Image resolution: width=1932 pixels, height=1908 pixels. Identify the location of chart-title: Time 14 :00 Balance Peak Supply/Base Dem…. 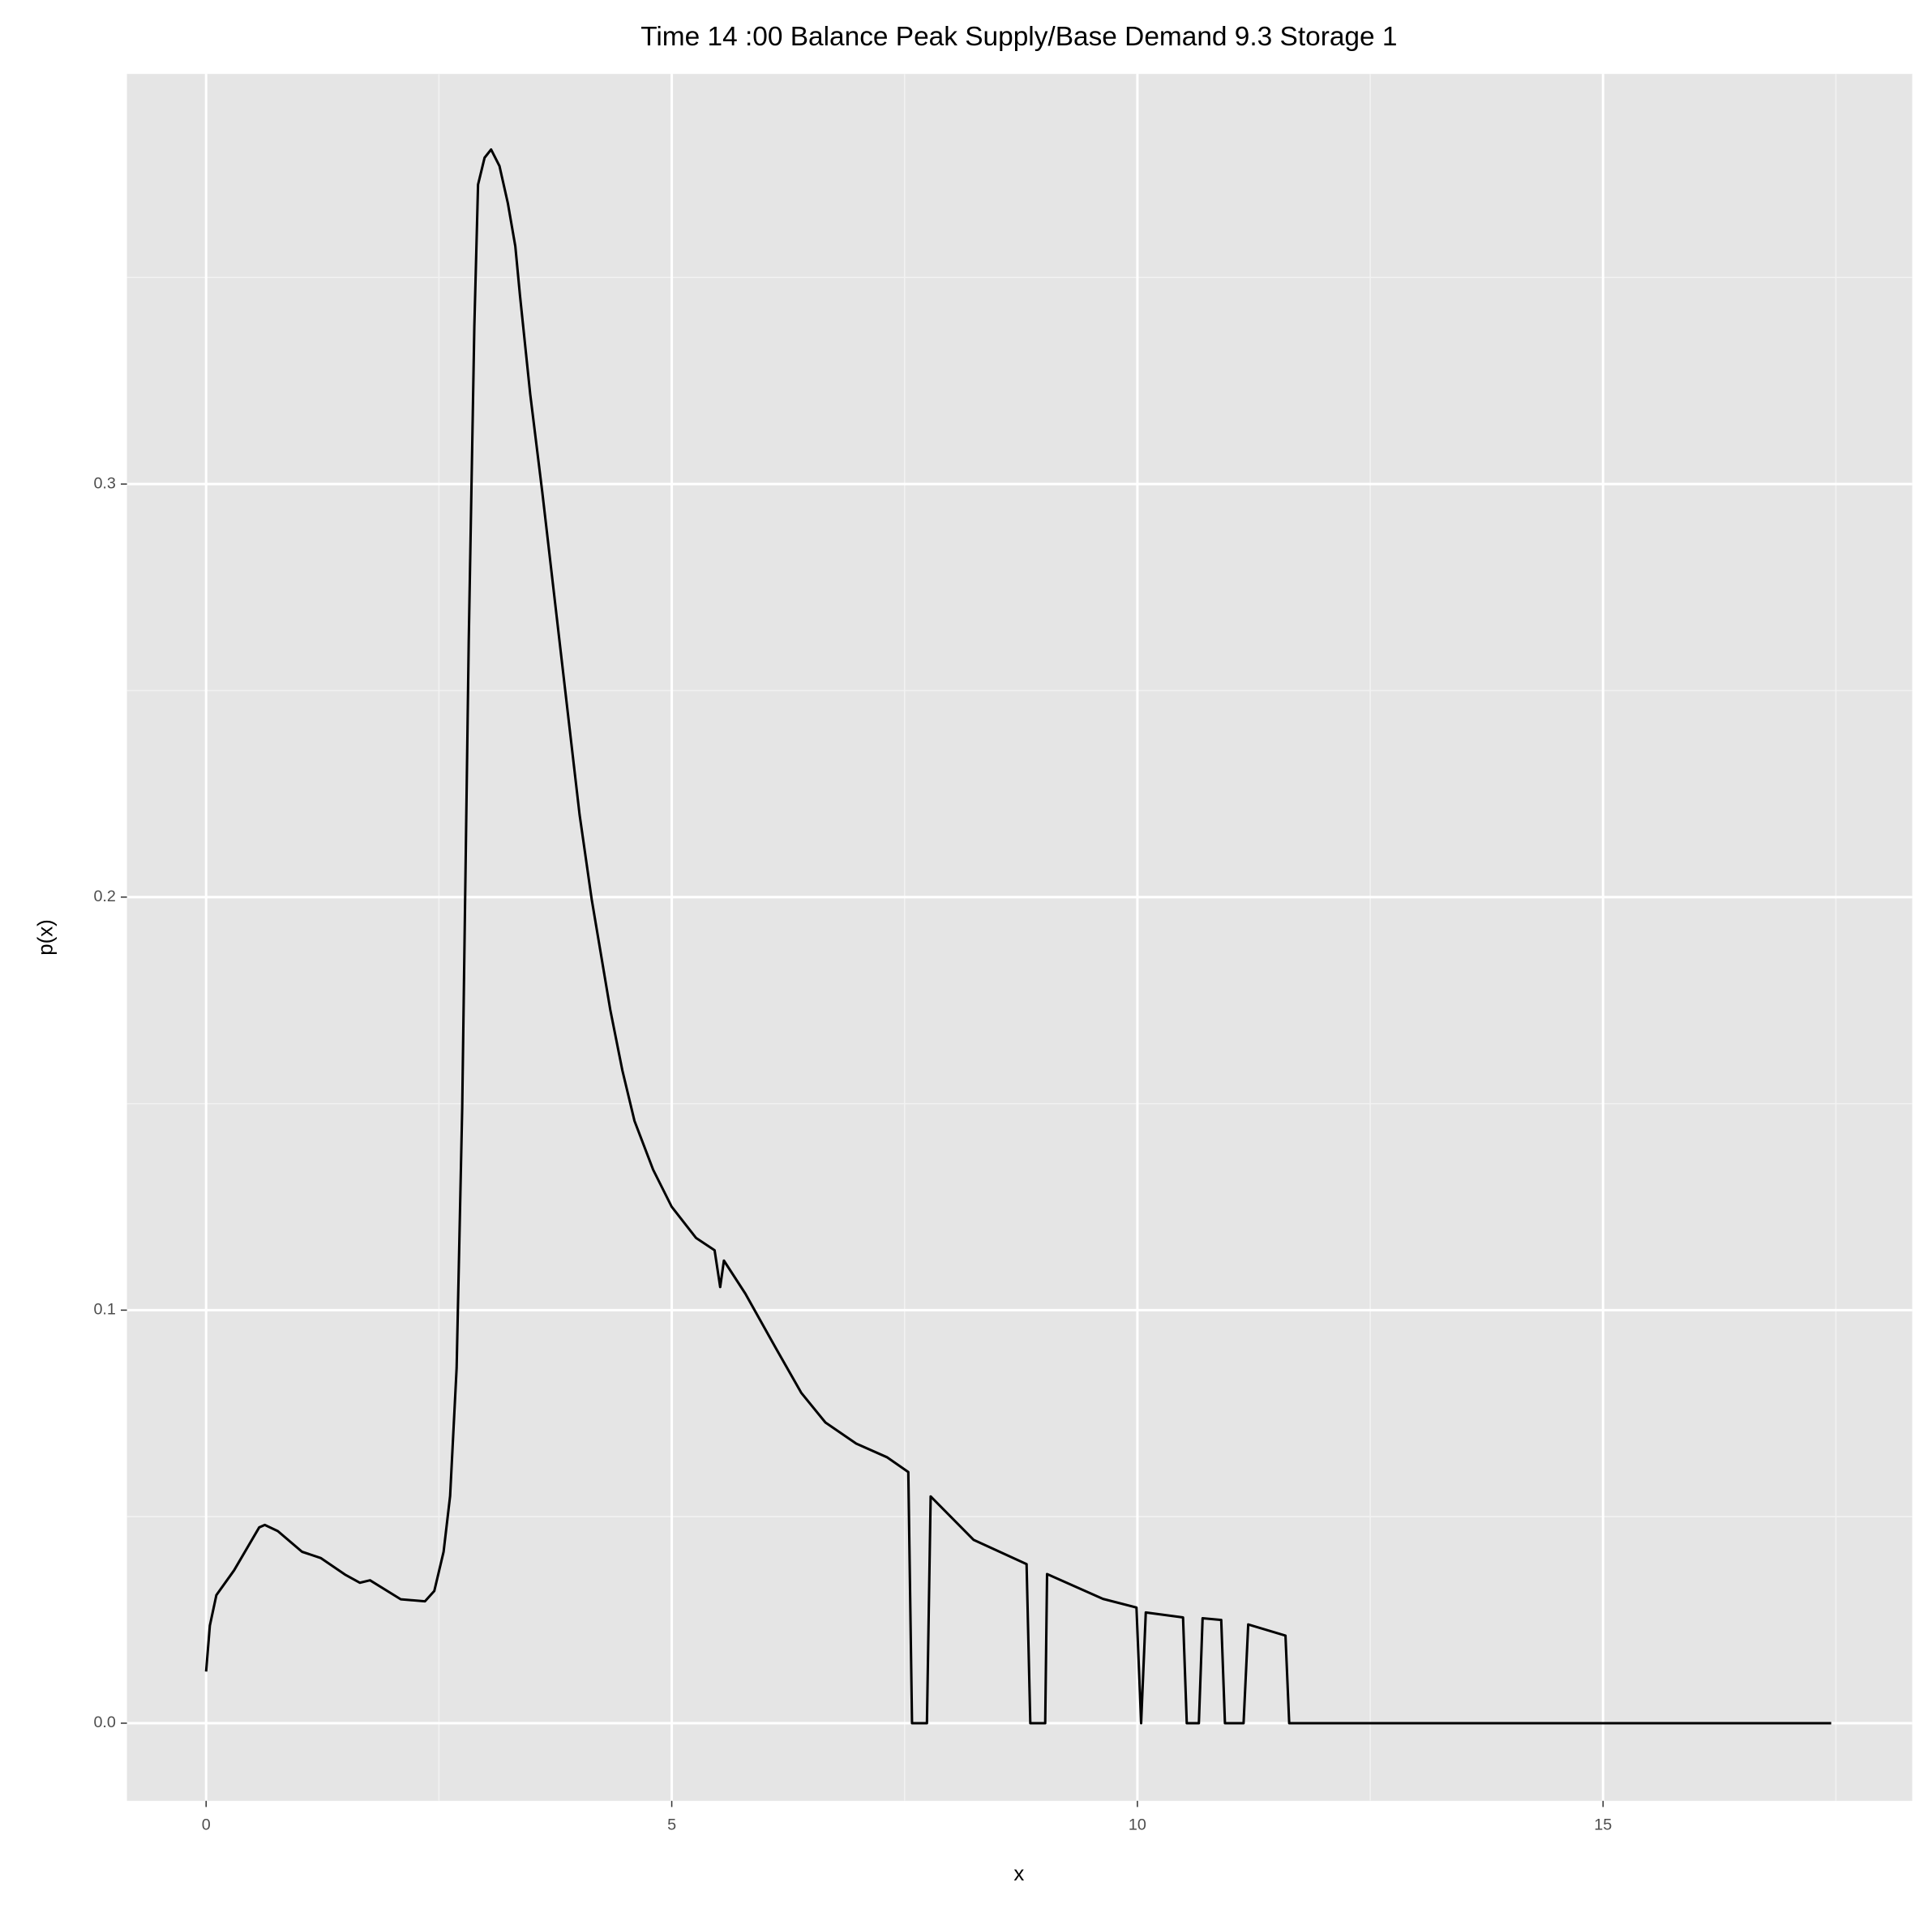
(1018, 37).